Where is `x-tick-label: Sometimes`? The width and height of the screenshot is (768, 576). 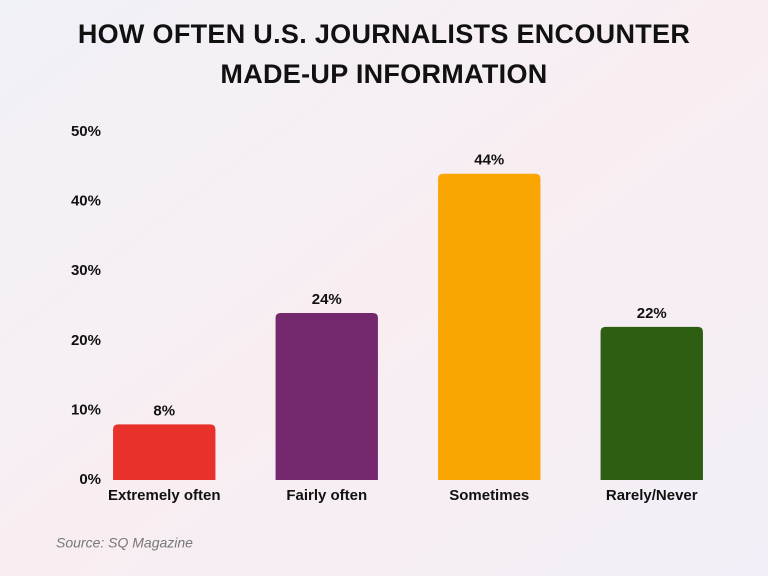 x-tick-label: Sometimes is located at coordinates (489, 495).